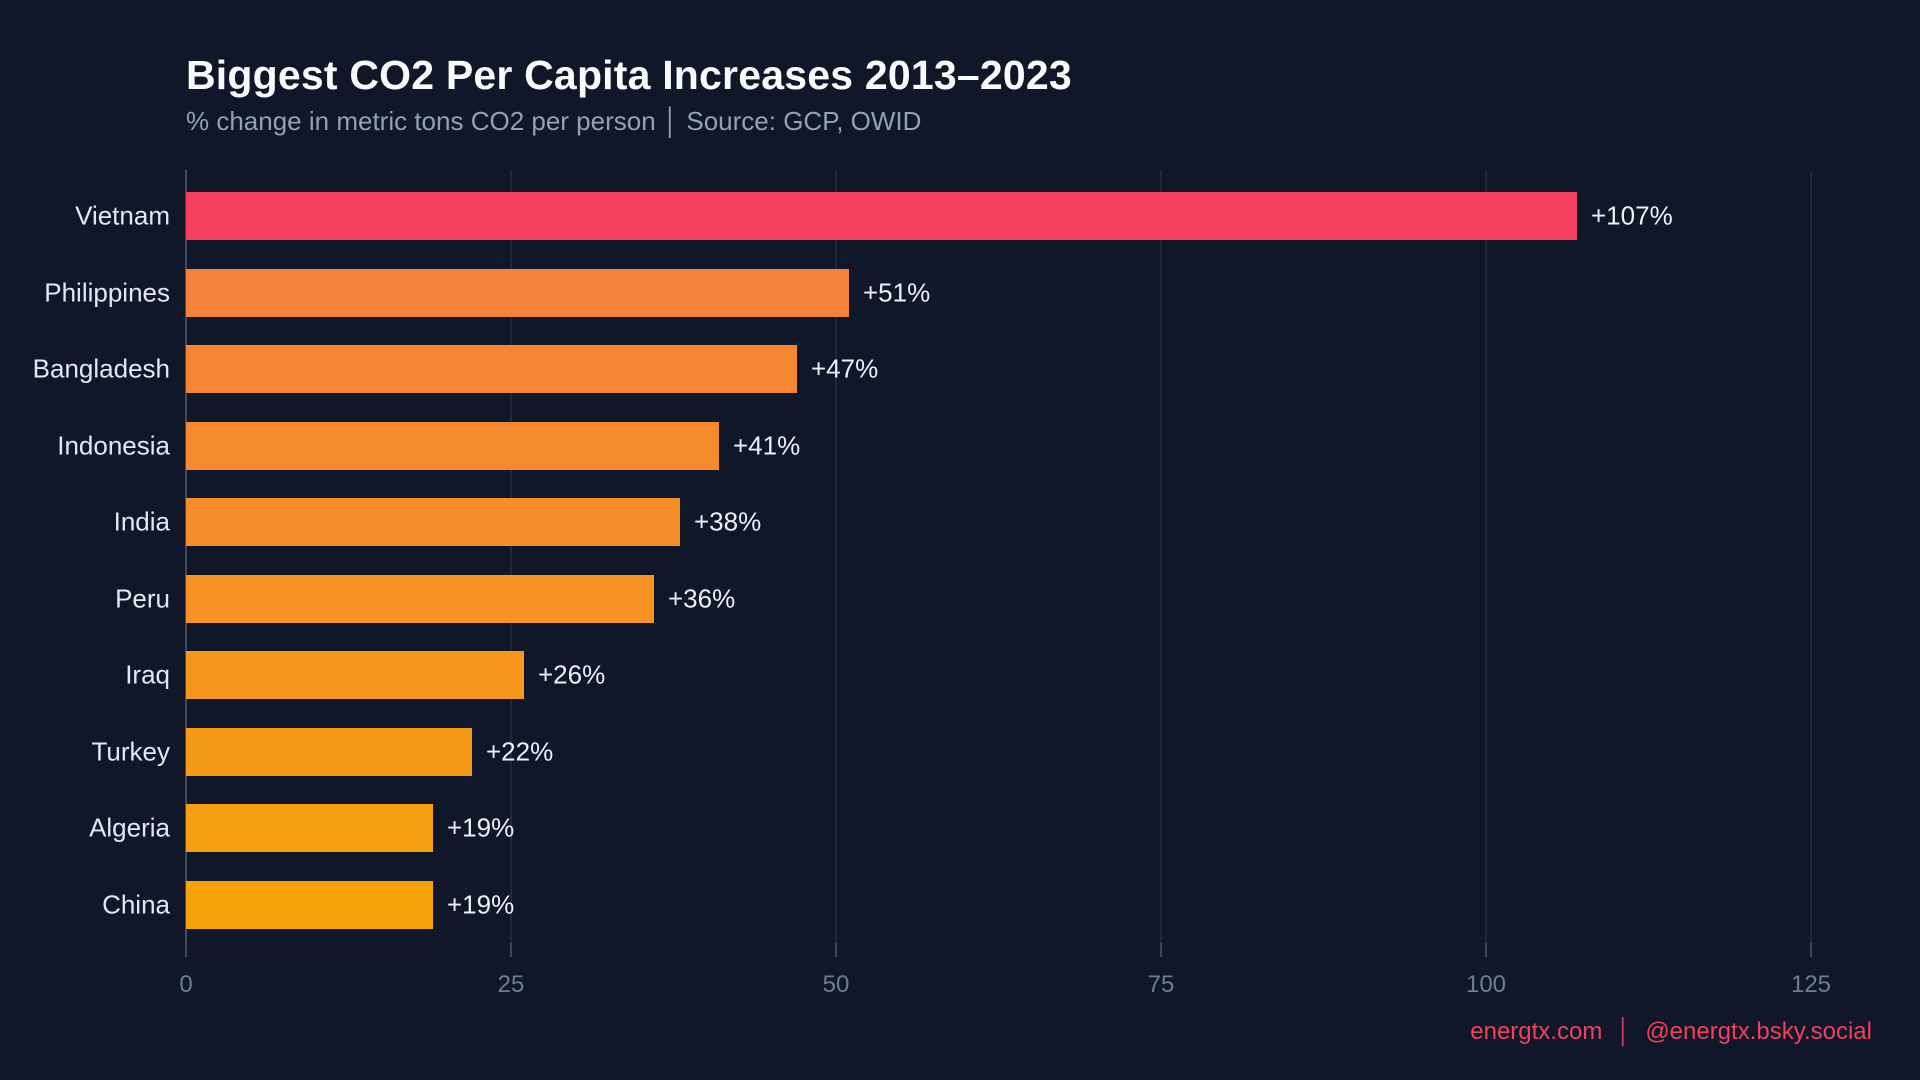 Image resolution: width=1920 pixels, height=1080 pixels. Describe the element at coordinates (142, 598) in the screenshot. I see `category-label-peru: Peru` at that location.